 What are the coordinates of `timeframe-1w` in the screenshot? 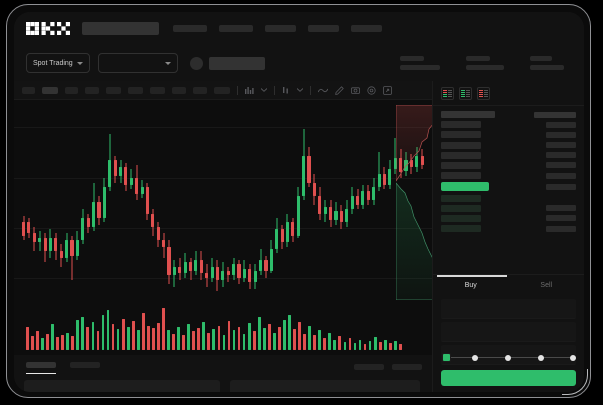 It's located at (179, 90).